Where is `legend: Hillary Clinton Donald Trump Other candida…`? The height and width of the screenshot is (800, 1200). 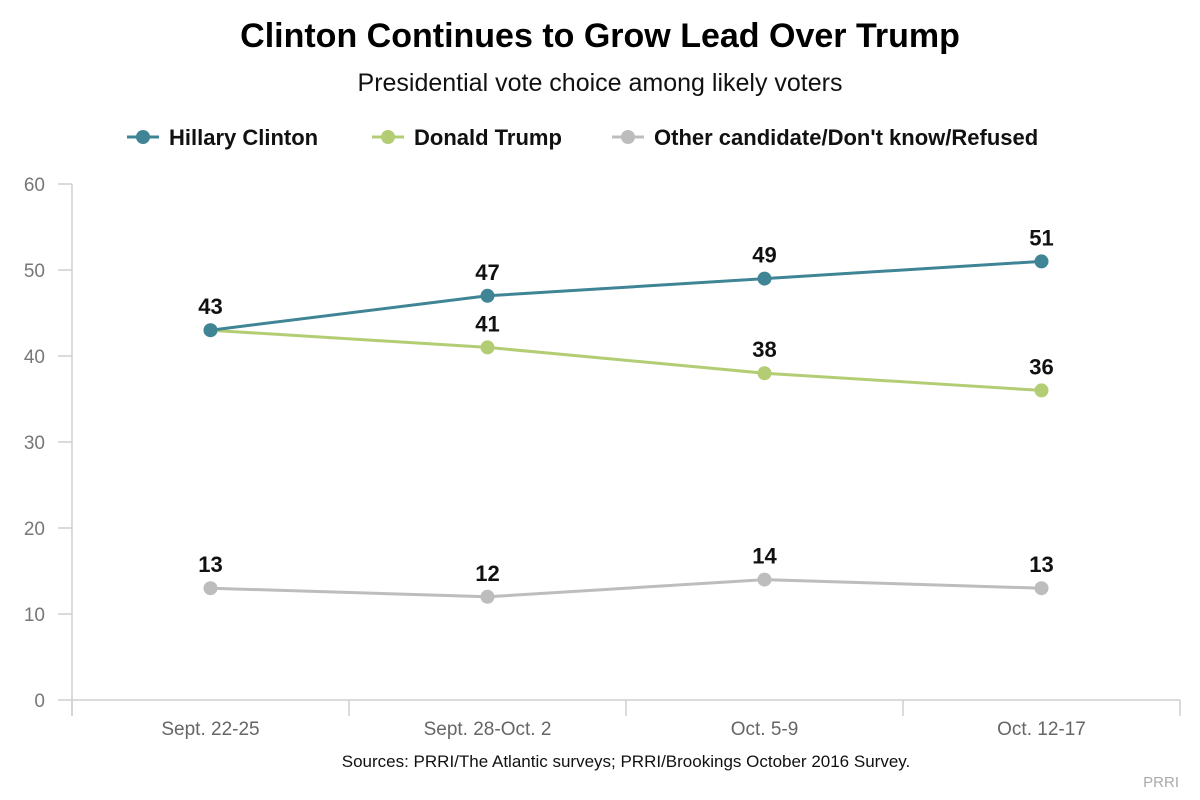 legend: Hillary Clinton Donald Trump Other candida… is located at coordinates (582, 137).